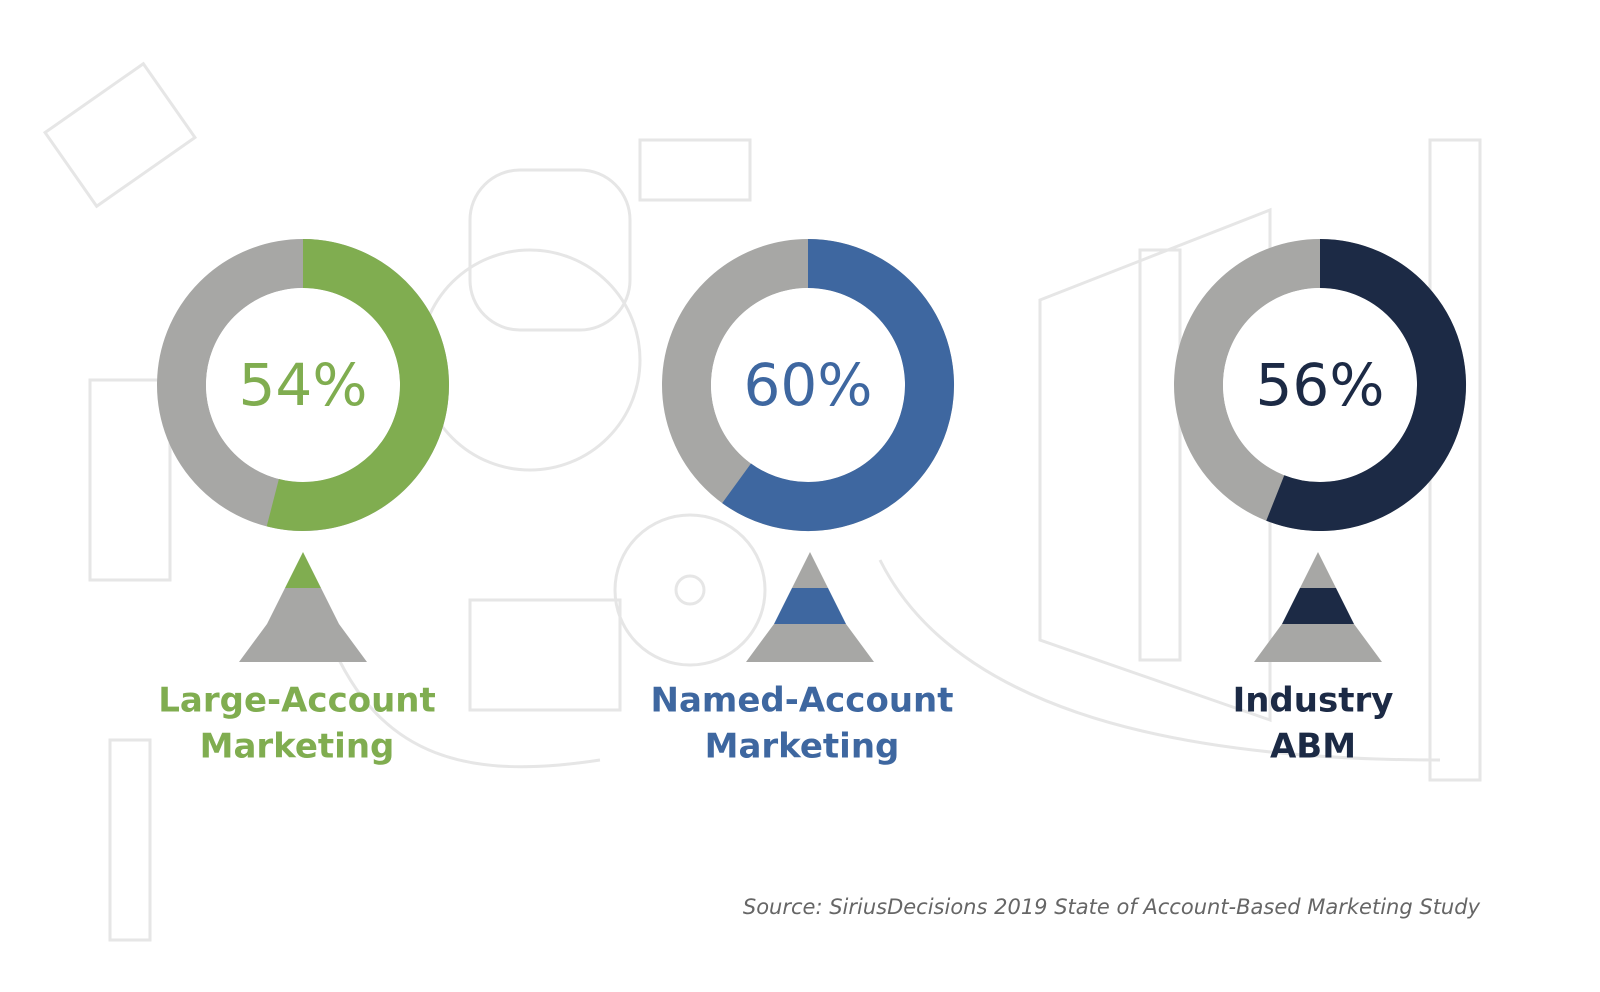 Image resolution: width=1600 pixels, height=992 pixels. What do you see at coordinates (802, 701) in the screenshot?
I see `category-title: Named-Account` at bounding box center [802, 701].